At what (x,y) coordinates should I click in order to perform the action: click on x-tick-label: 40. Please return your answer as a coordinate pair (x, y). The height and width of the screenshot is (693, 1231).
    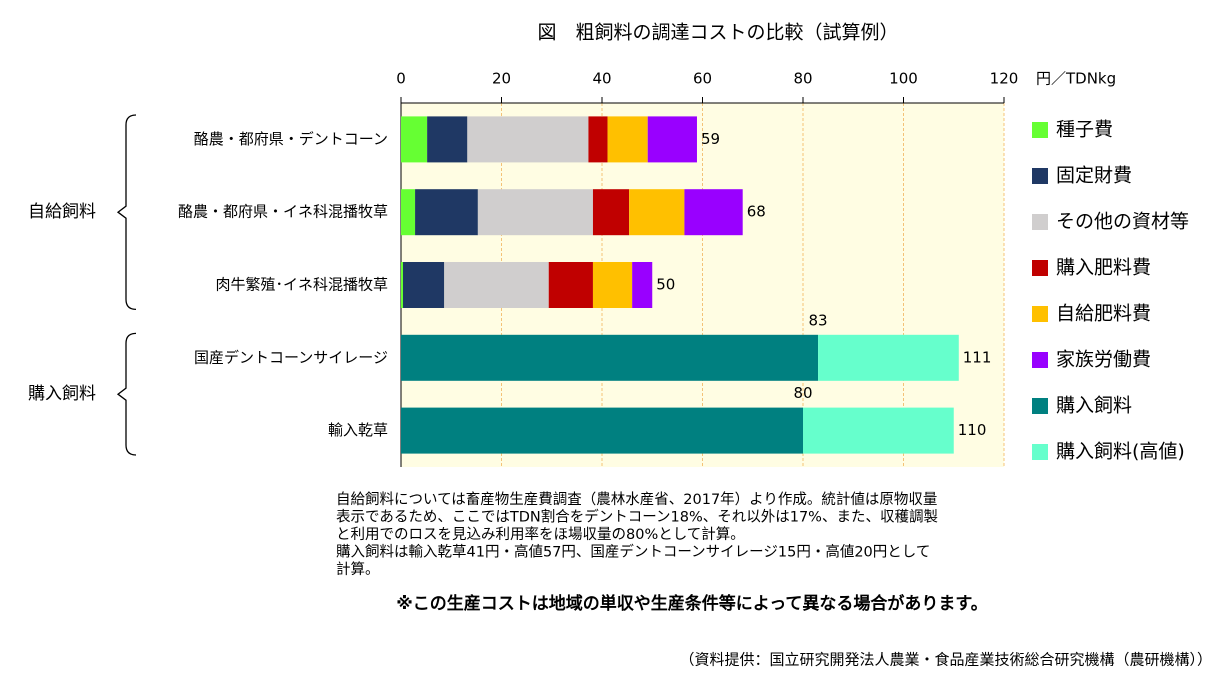
    Looking at the image, I should click on (601, 79).